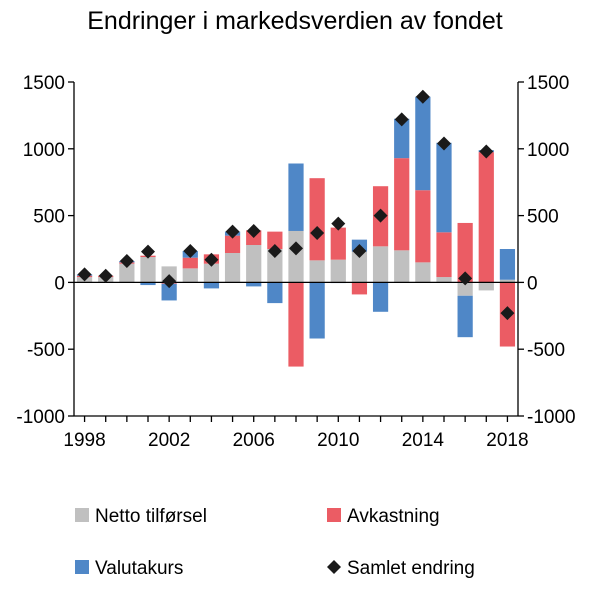 The width and height of the screenshot is (590, 589). Describe the element at coordinates (190, 263) in the screenshot. I see `bar-avkastning-2003` at that location.